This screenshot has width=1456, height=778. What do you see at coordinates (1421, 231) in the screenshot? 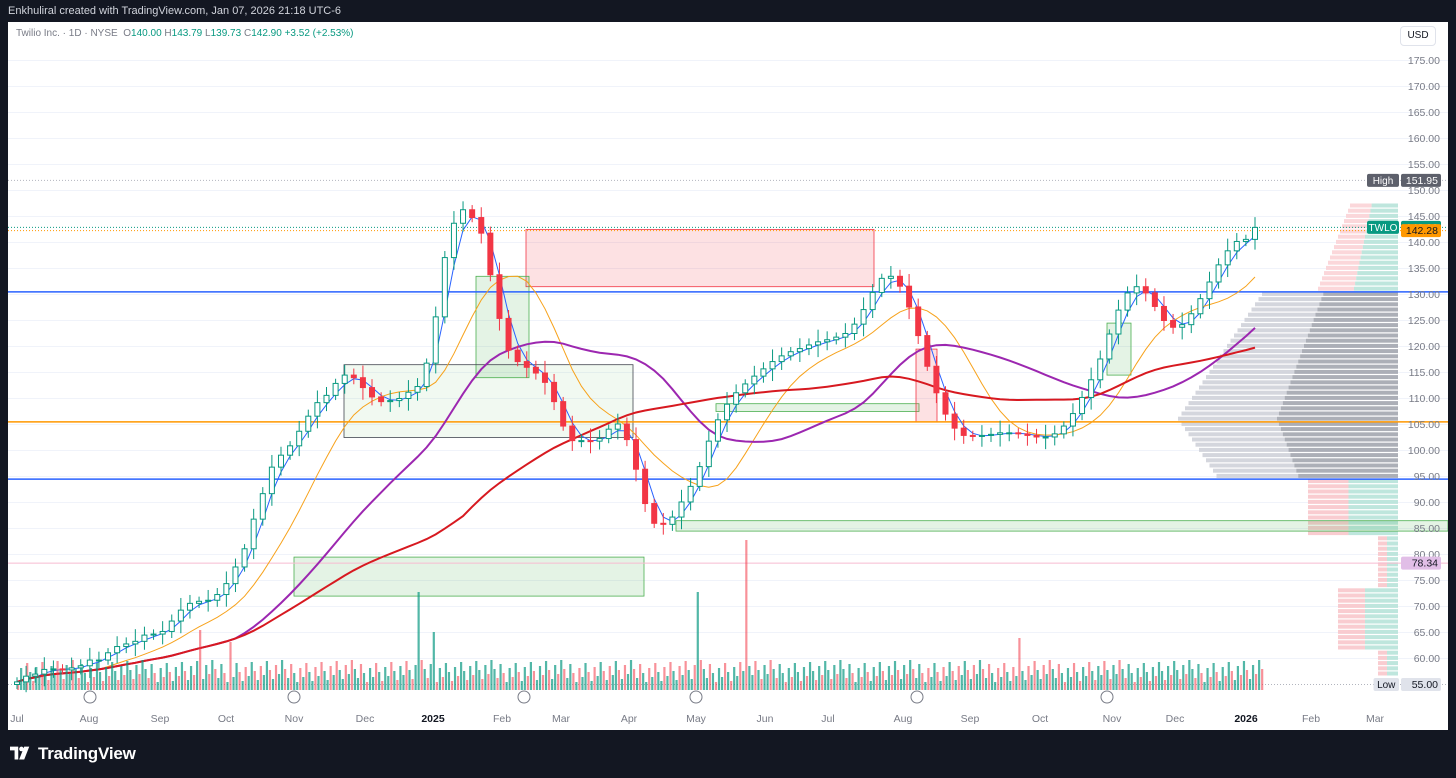
I see `price-label-box` at bounding box center [1421, 231].